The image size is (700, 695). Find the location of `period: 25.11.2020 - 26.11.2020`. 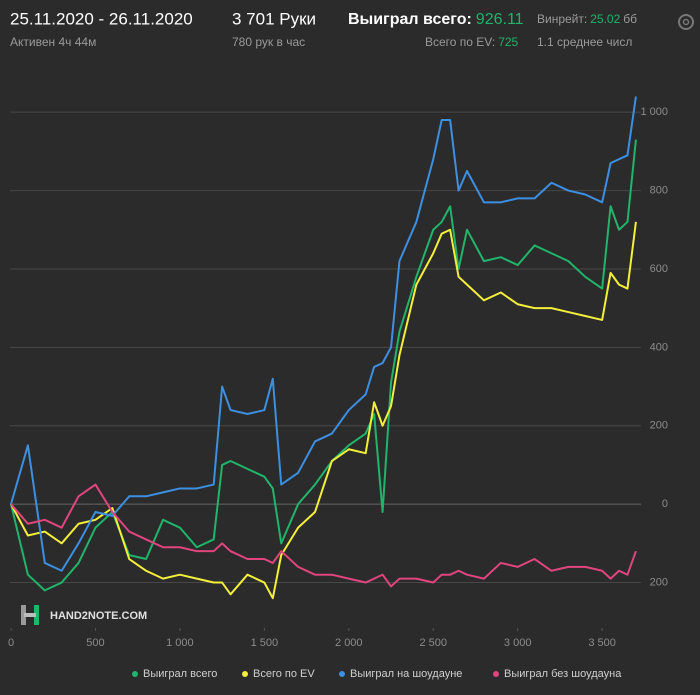

period: 25.11.2020 - 26.11.2020 is located at coordinates (101, 18).